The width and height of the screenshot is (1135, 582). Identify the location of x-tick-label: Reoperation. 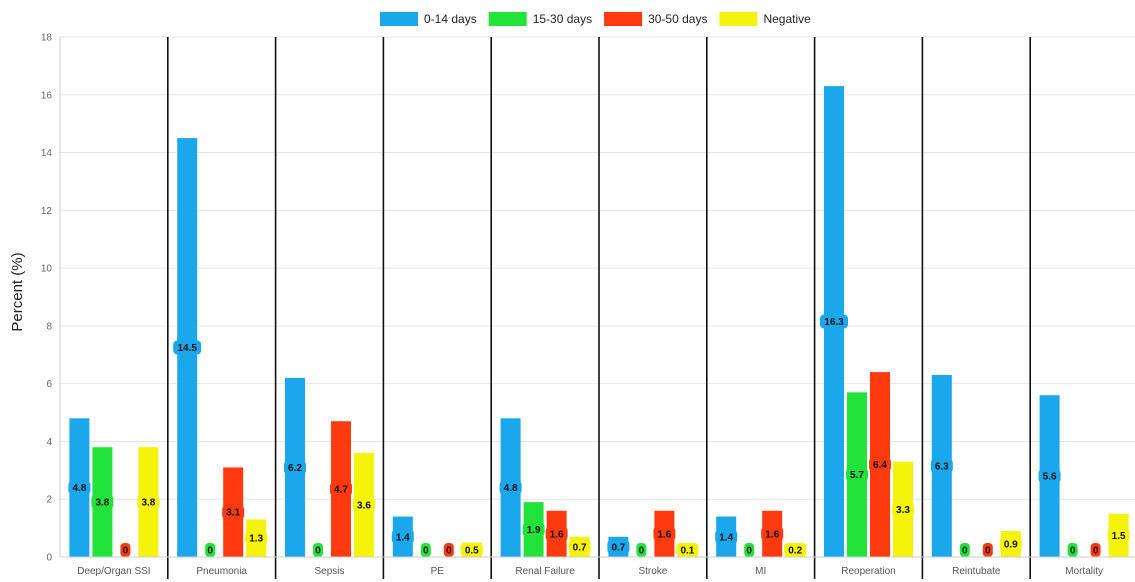
(868, 571).